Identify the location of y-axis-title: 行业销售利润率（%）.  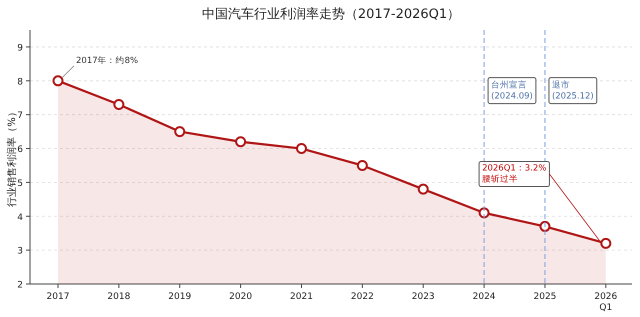
(12, 157).